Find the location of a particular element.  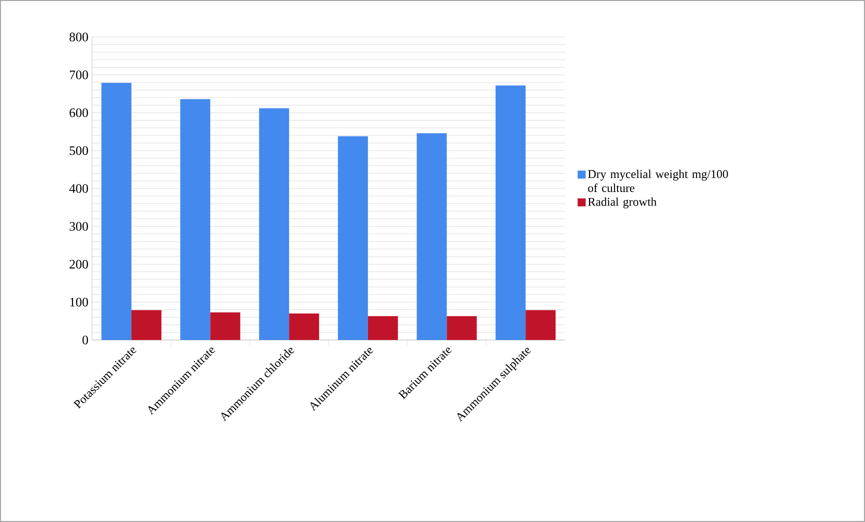

legend-label: Dry mycelial weight mg/100 of culture is located at coordinates (658, 181).